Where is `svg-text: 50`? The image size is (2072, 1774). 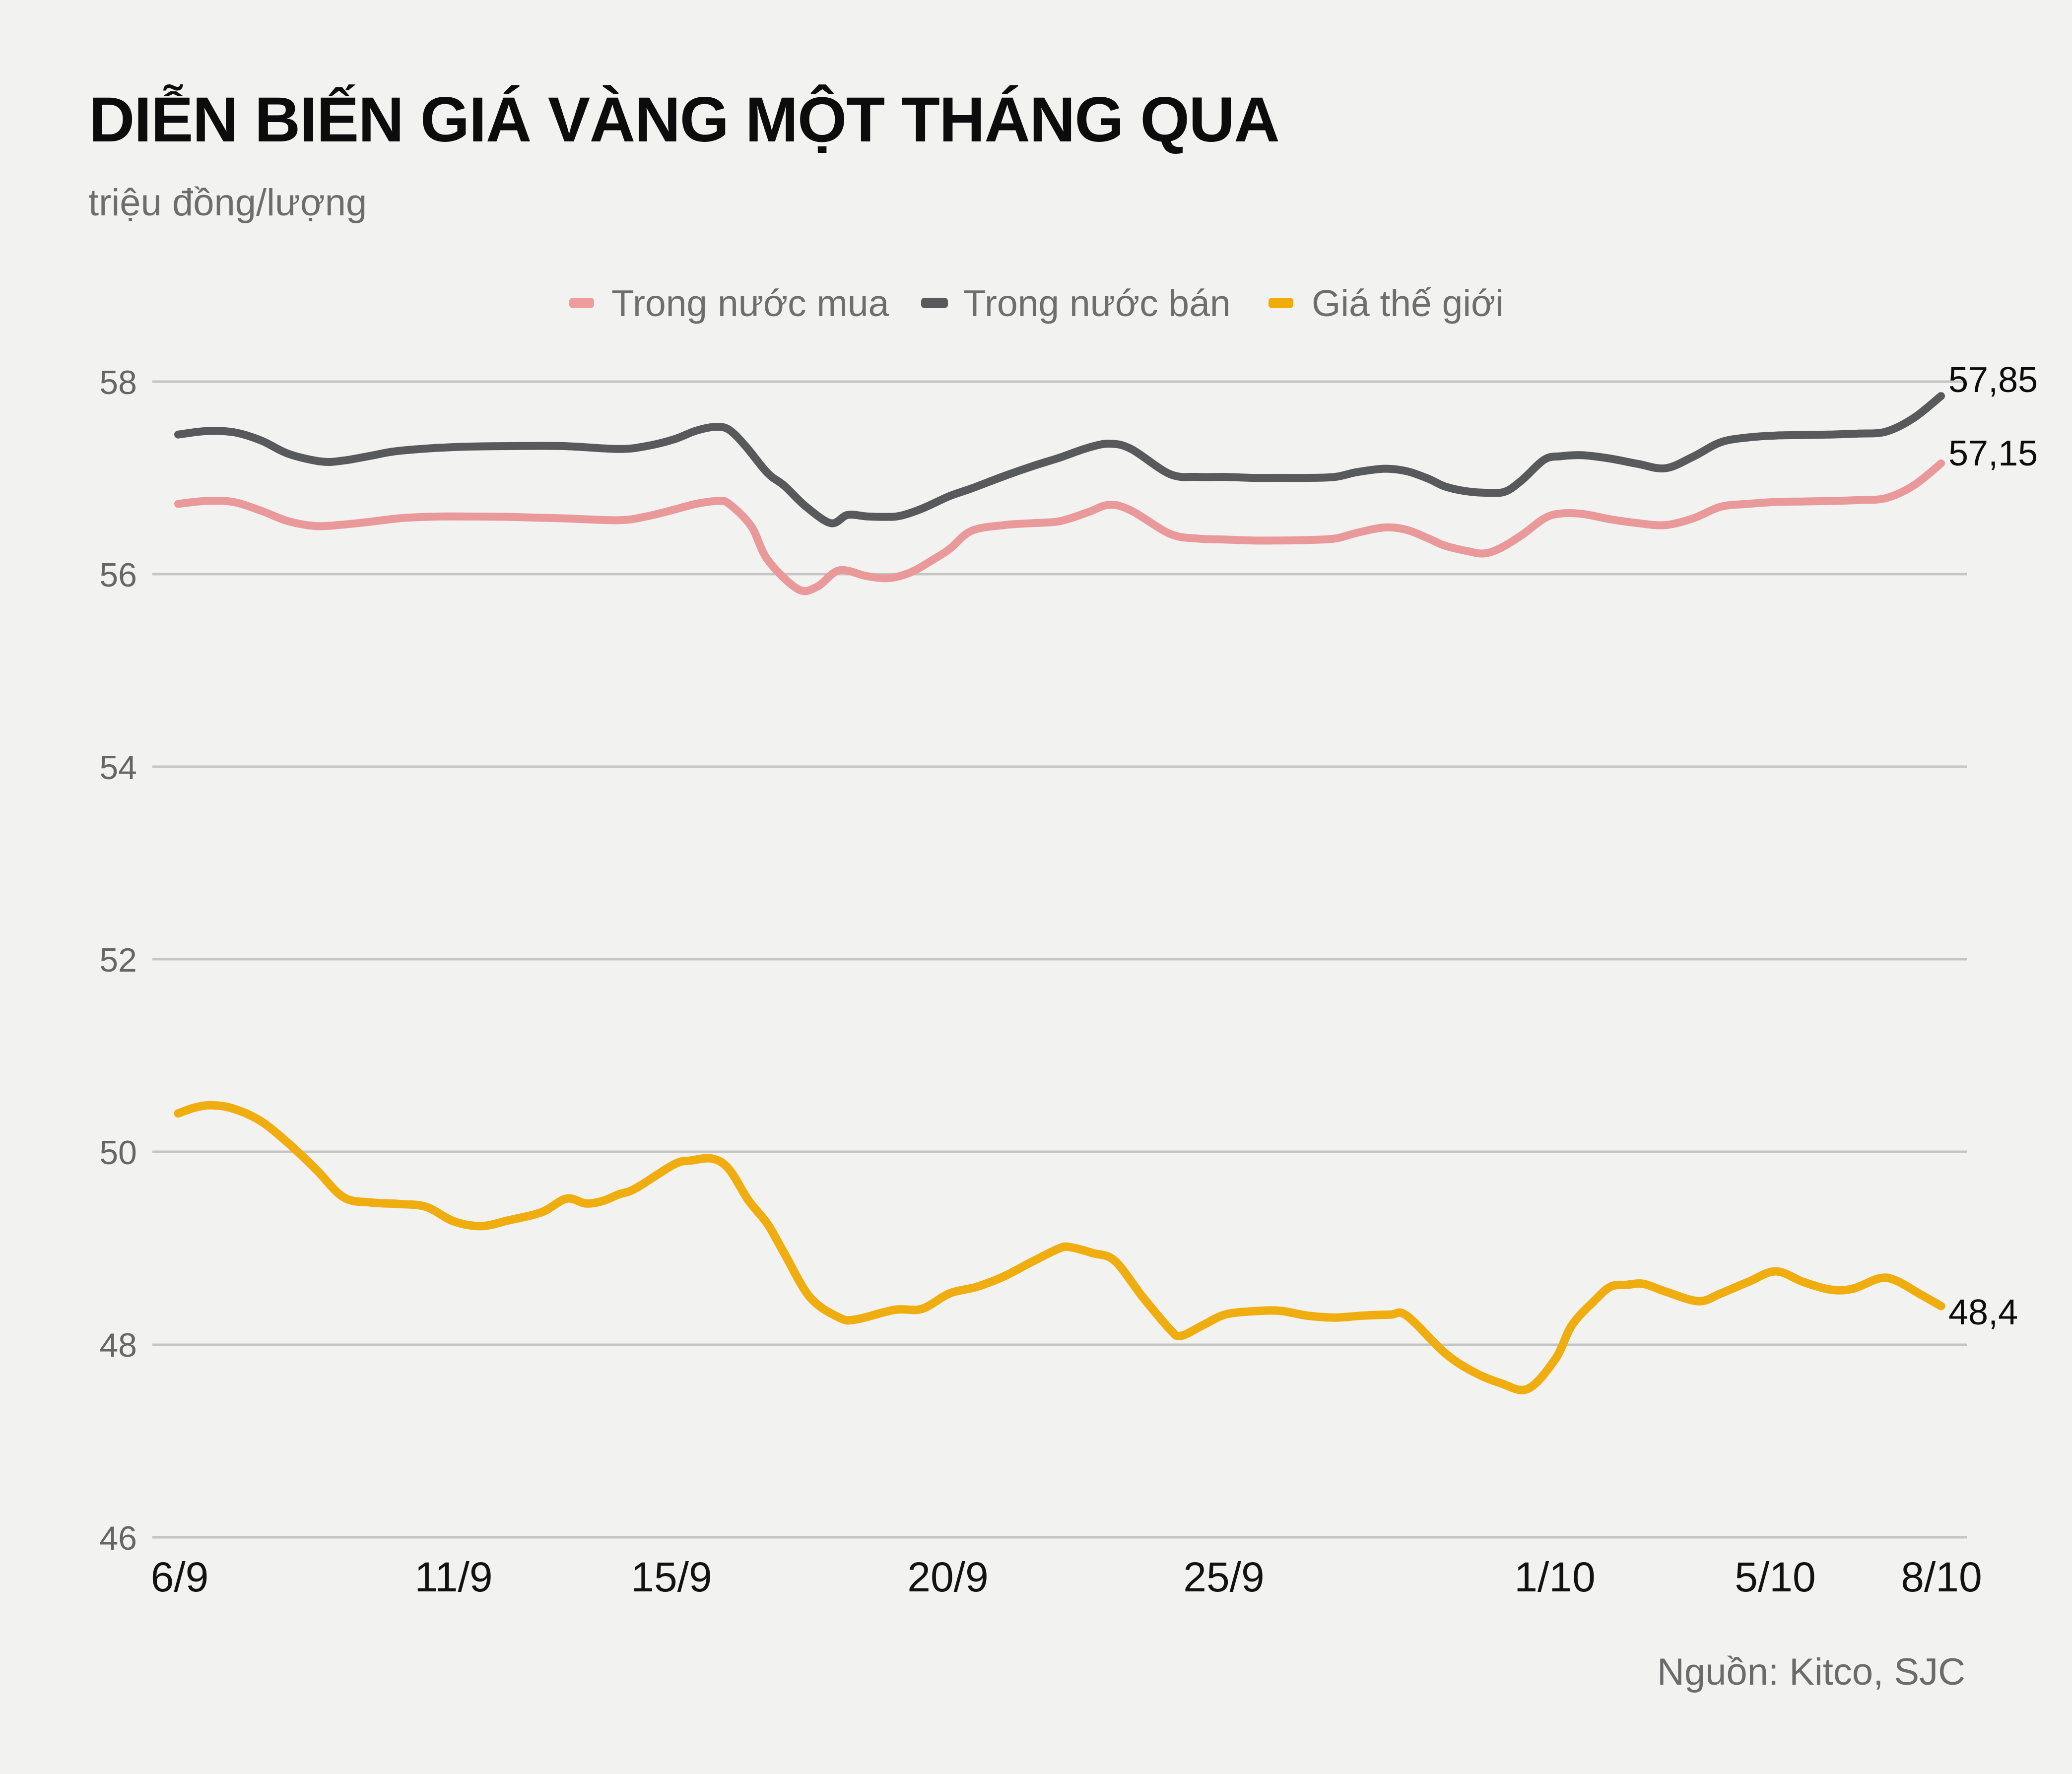 svg-text: 50 is located at coordinates (118, 1153).